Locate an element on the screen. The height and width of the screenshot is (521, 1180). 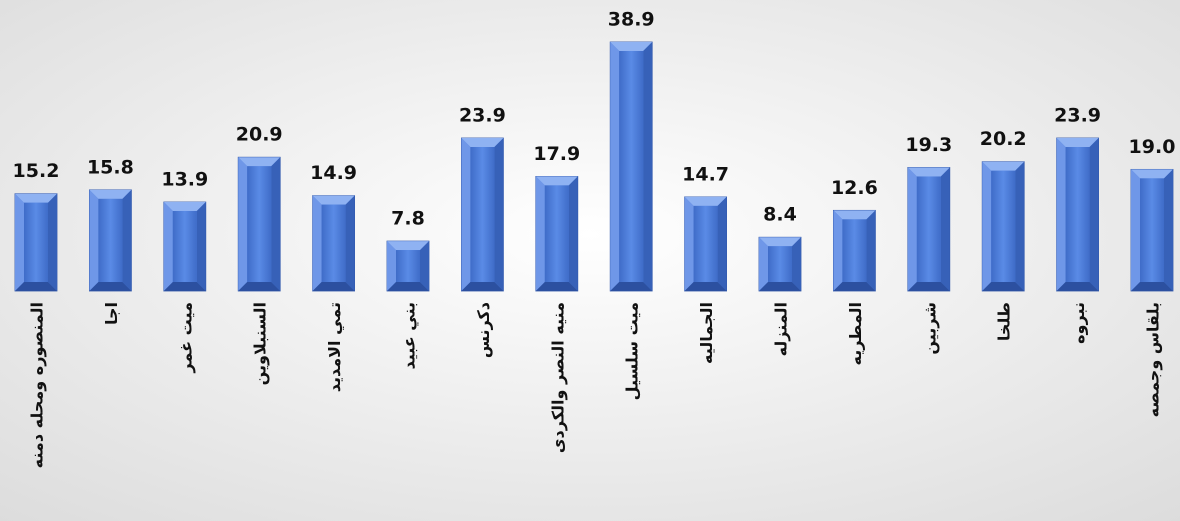
x-tick-label: بلقاس وجمصه is located at coordinates (1153, 359).